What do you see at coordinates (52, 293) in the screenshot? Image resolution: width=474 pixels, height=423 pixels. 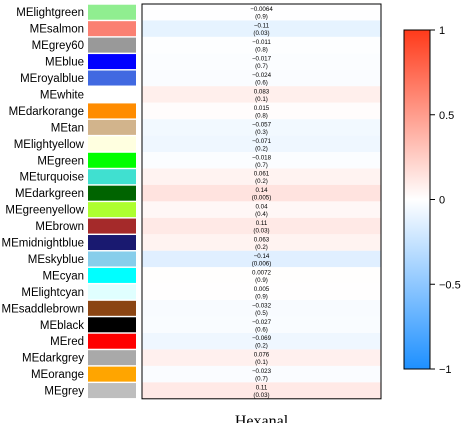 I see `module-label: MElightcyan` at bounding box center [52, 293].